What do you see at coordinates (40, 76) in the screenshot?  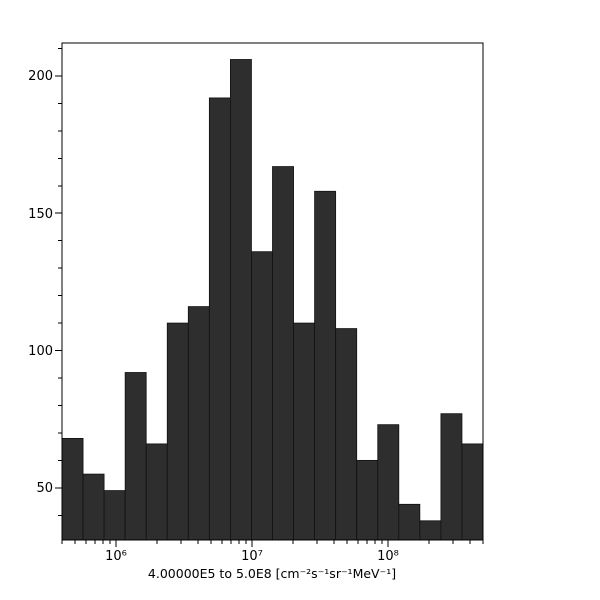 I see `y-tick-label: 200` at bounding box center [40, 76].